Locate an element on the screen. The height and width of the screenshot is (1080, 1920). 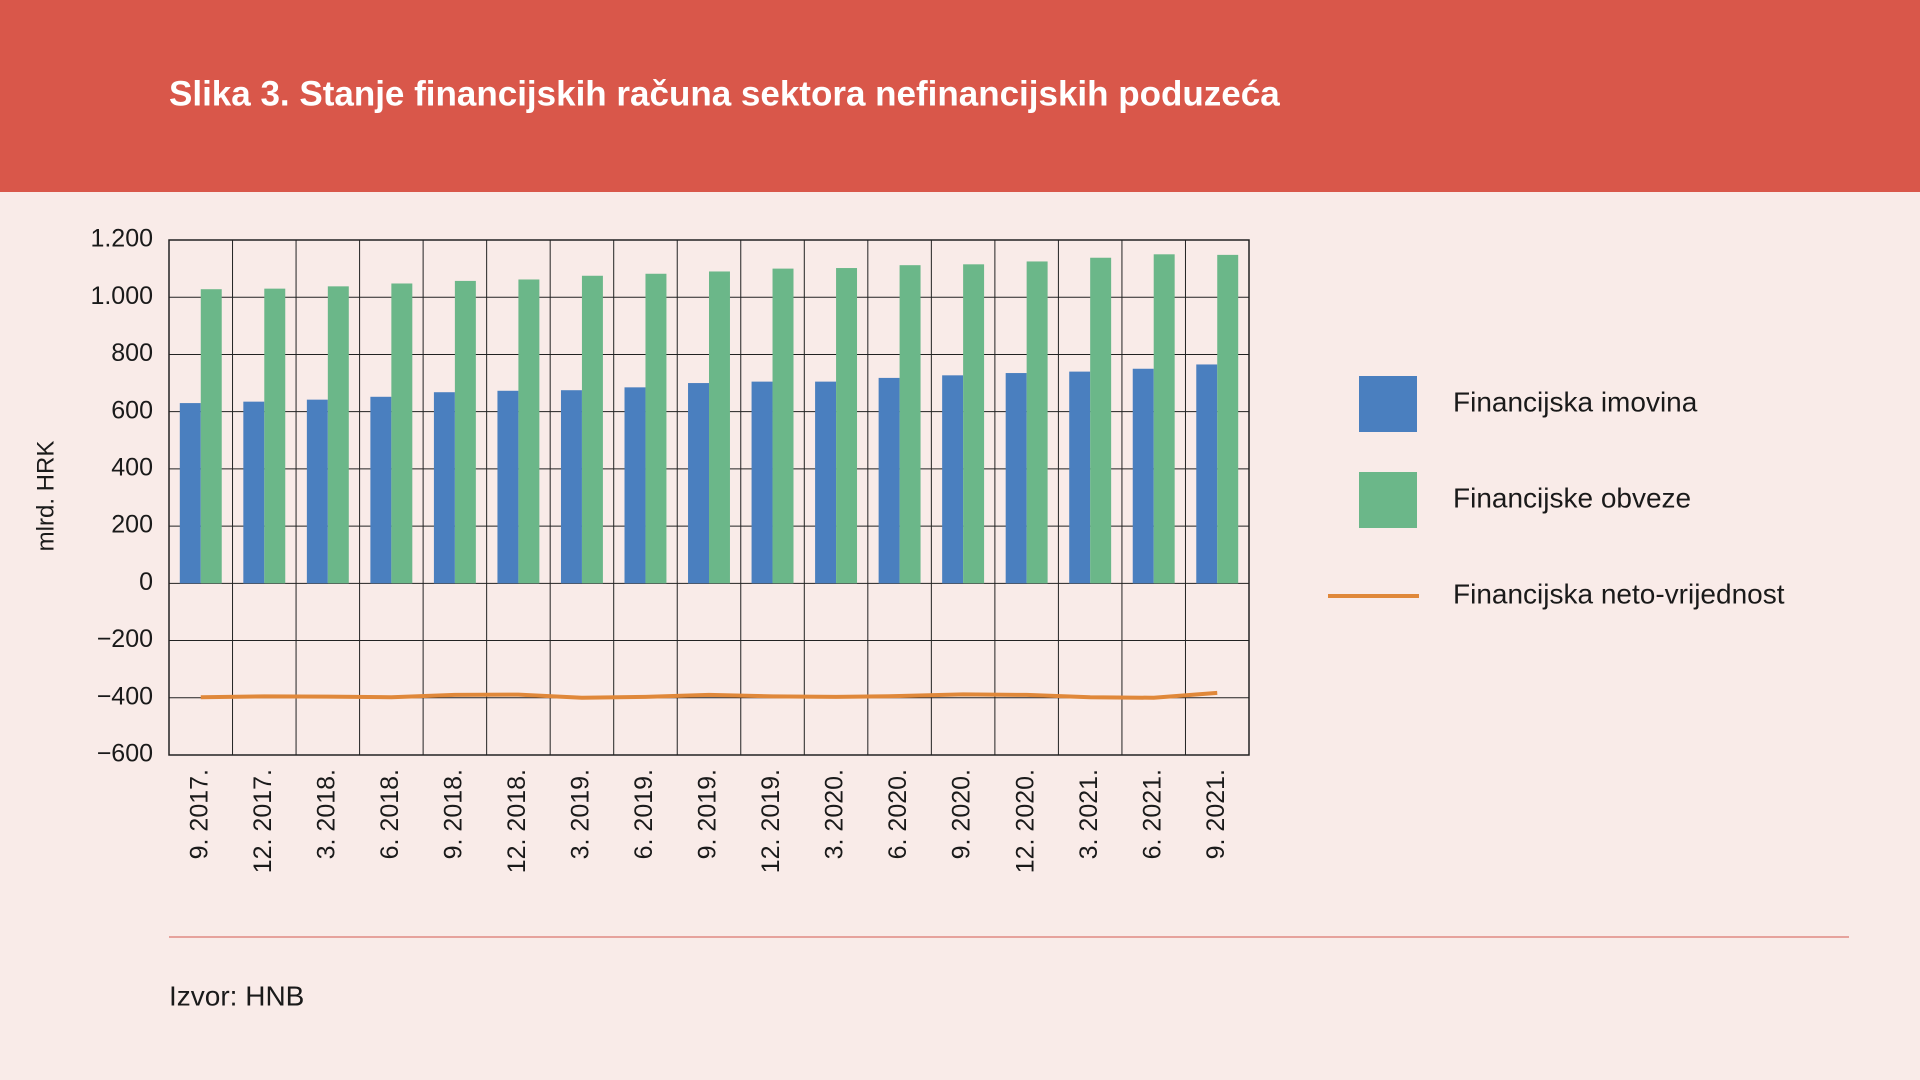
y-tick-label: 200 is located at coordinates (132, 525).